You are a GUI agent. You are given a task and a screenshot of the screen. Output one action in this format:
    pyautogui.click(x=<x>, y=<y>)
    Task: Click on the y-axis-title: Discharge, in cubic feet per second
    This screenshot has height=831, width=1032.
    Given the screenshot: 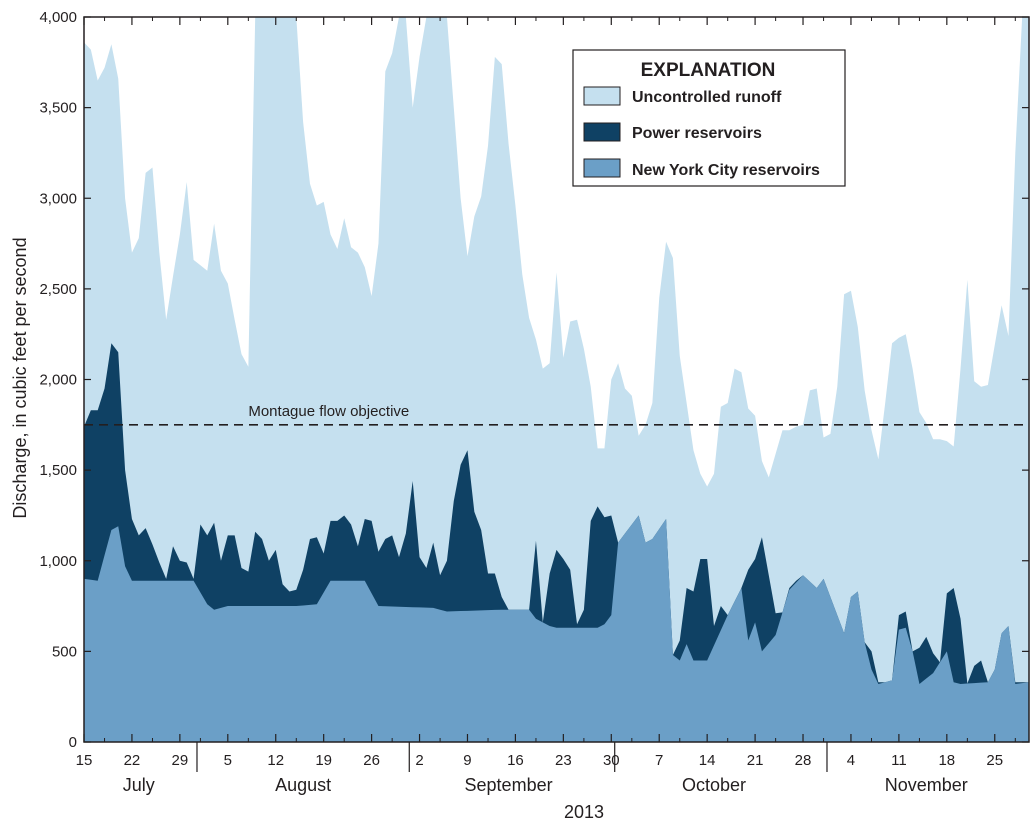 What is the action you would take?
    pyautogui.click(x=20, y=377)
    